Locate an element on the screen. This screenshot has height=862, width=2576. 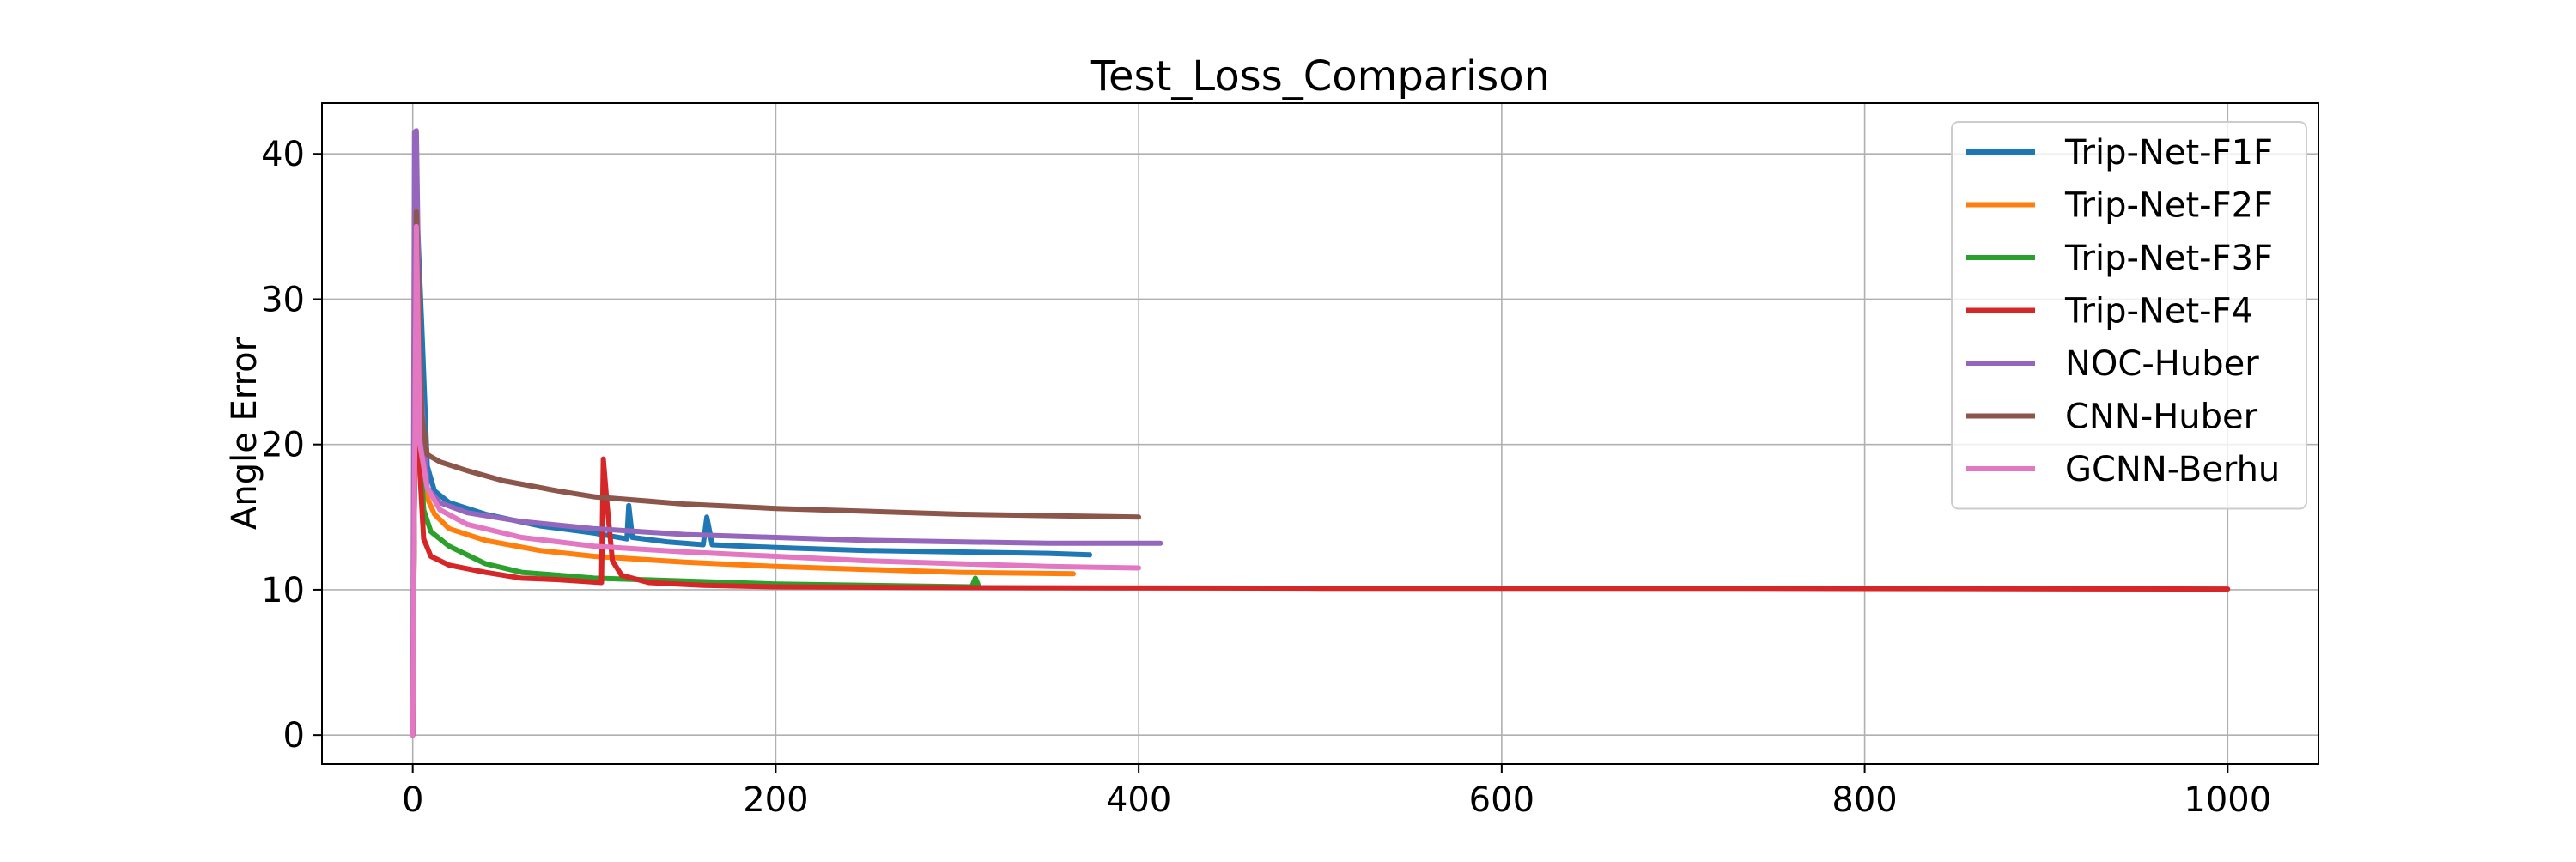
x-tick-label: 0 is located at coordinates (412, 800).